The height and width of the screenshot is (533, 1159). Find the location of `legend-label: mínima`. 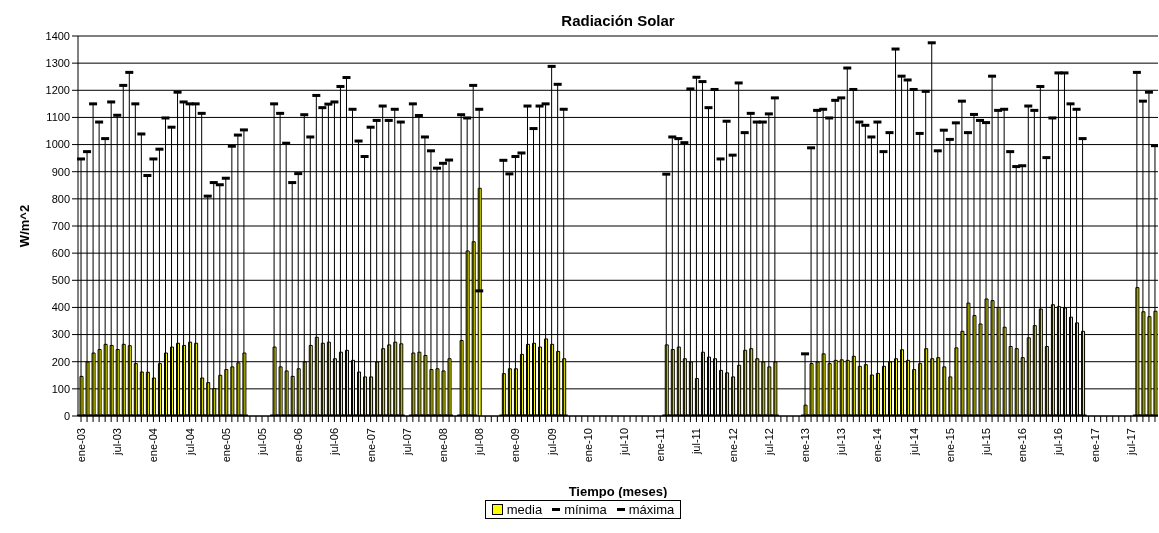

legend-label: mínima is located at coordinates (585, 509).